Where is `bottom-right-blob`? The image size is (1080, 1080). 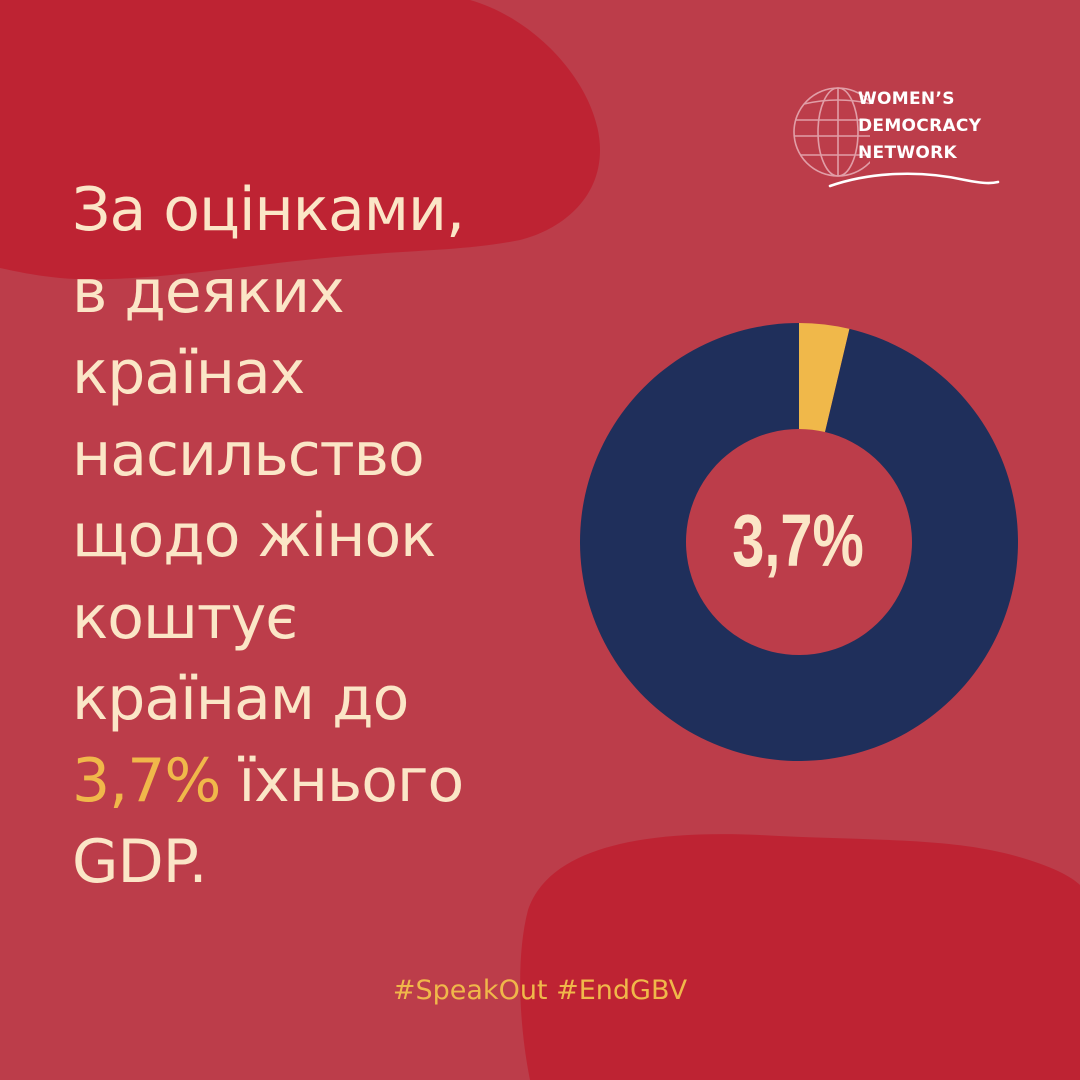 bottom-right-blob is located at coordinates (800, 957).